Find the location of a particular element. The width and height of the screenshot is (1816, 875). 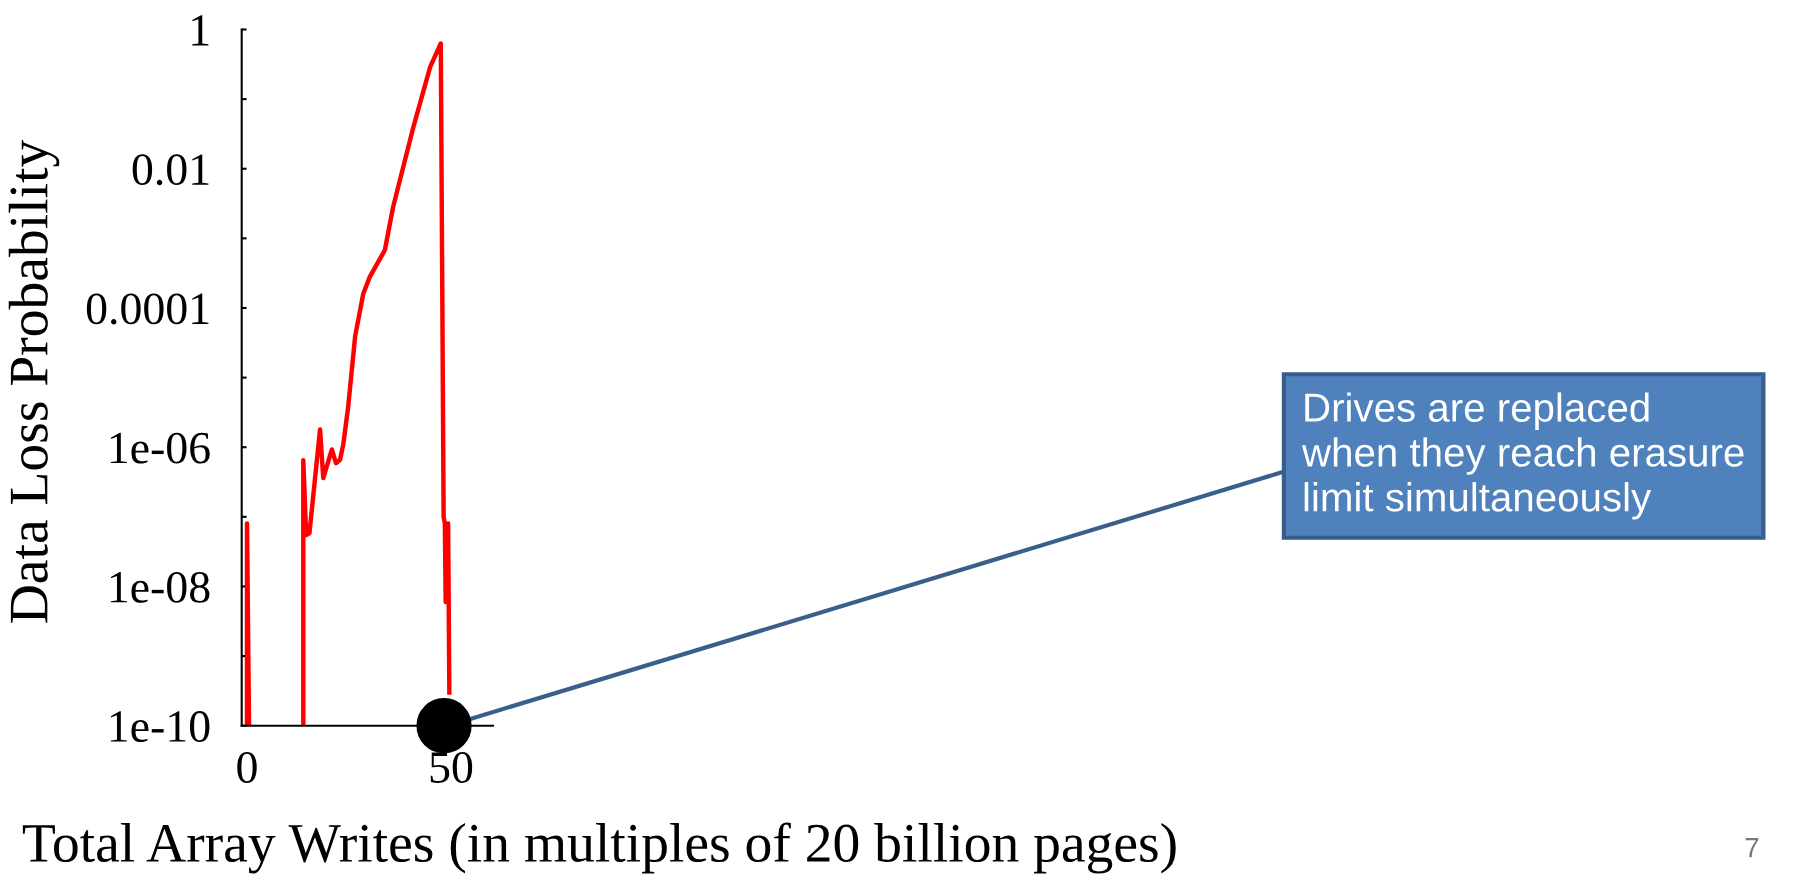

y-tick-label: 0.01 is located at coordinates (170, 170).